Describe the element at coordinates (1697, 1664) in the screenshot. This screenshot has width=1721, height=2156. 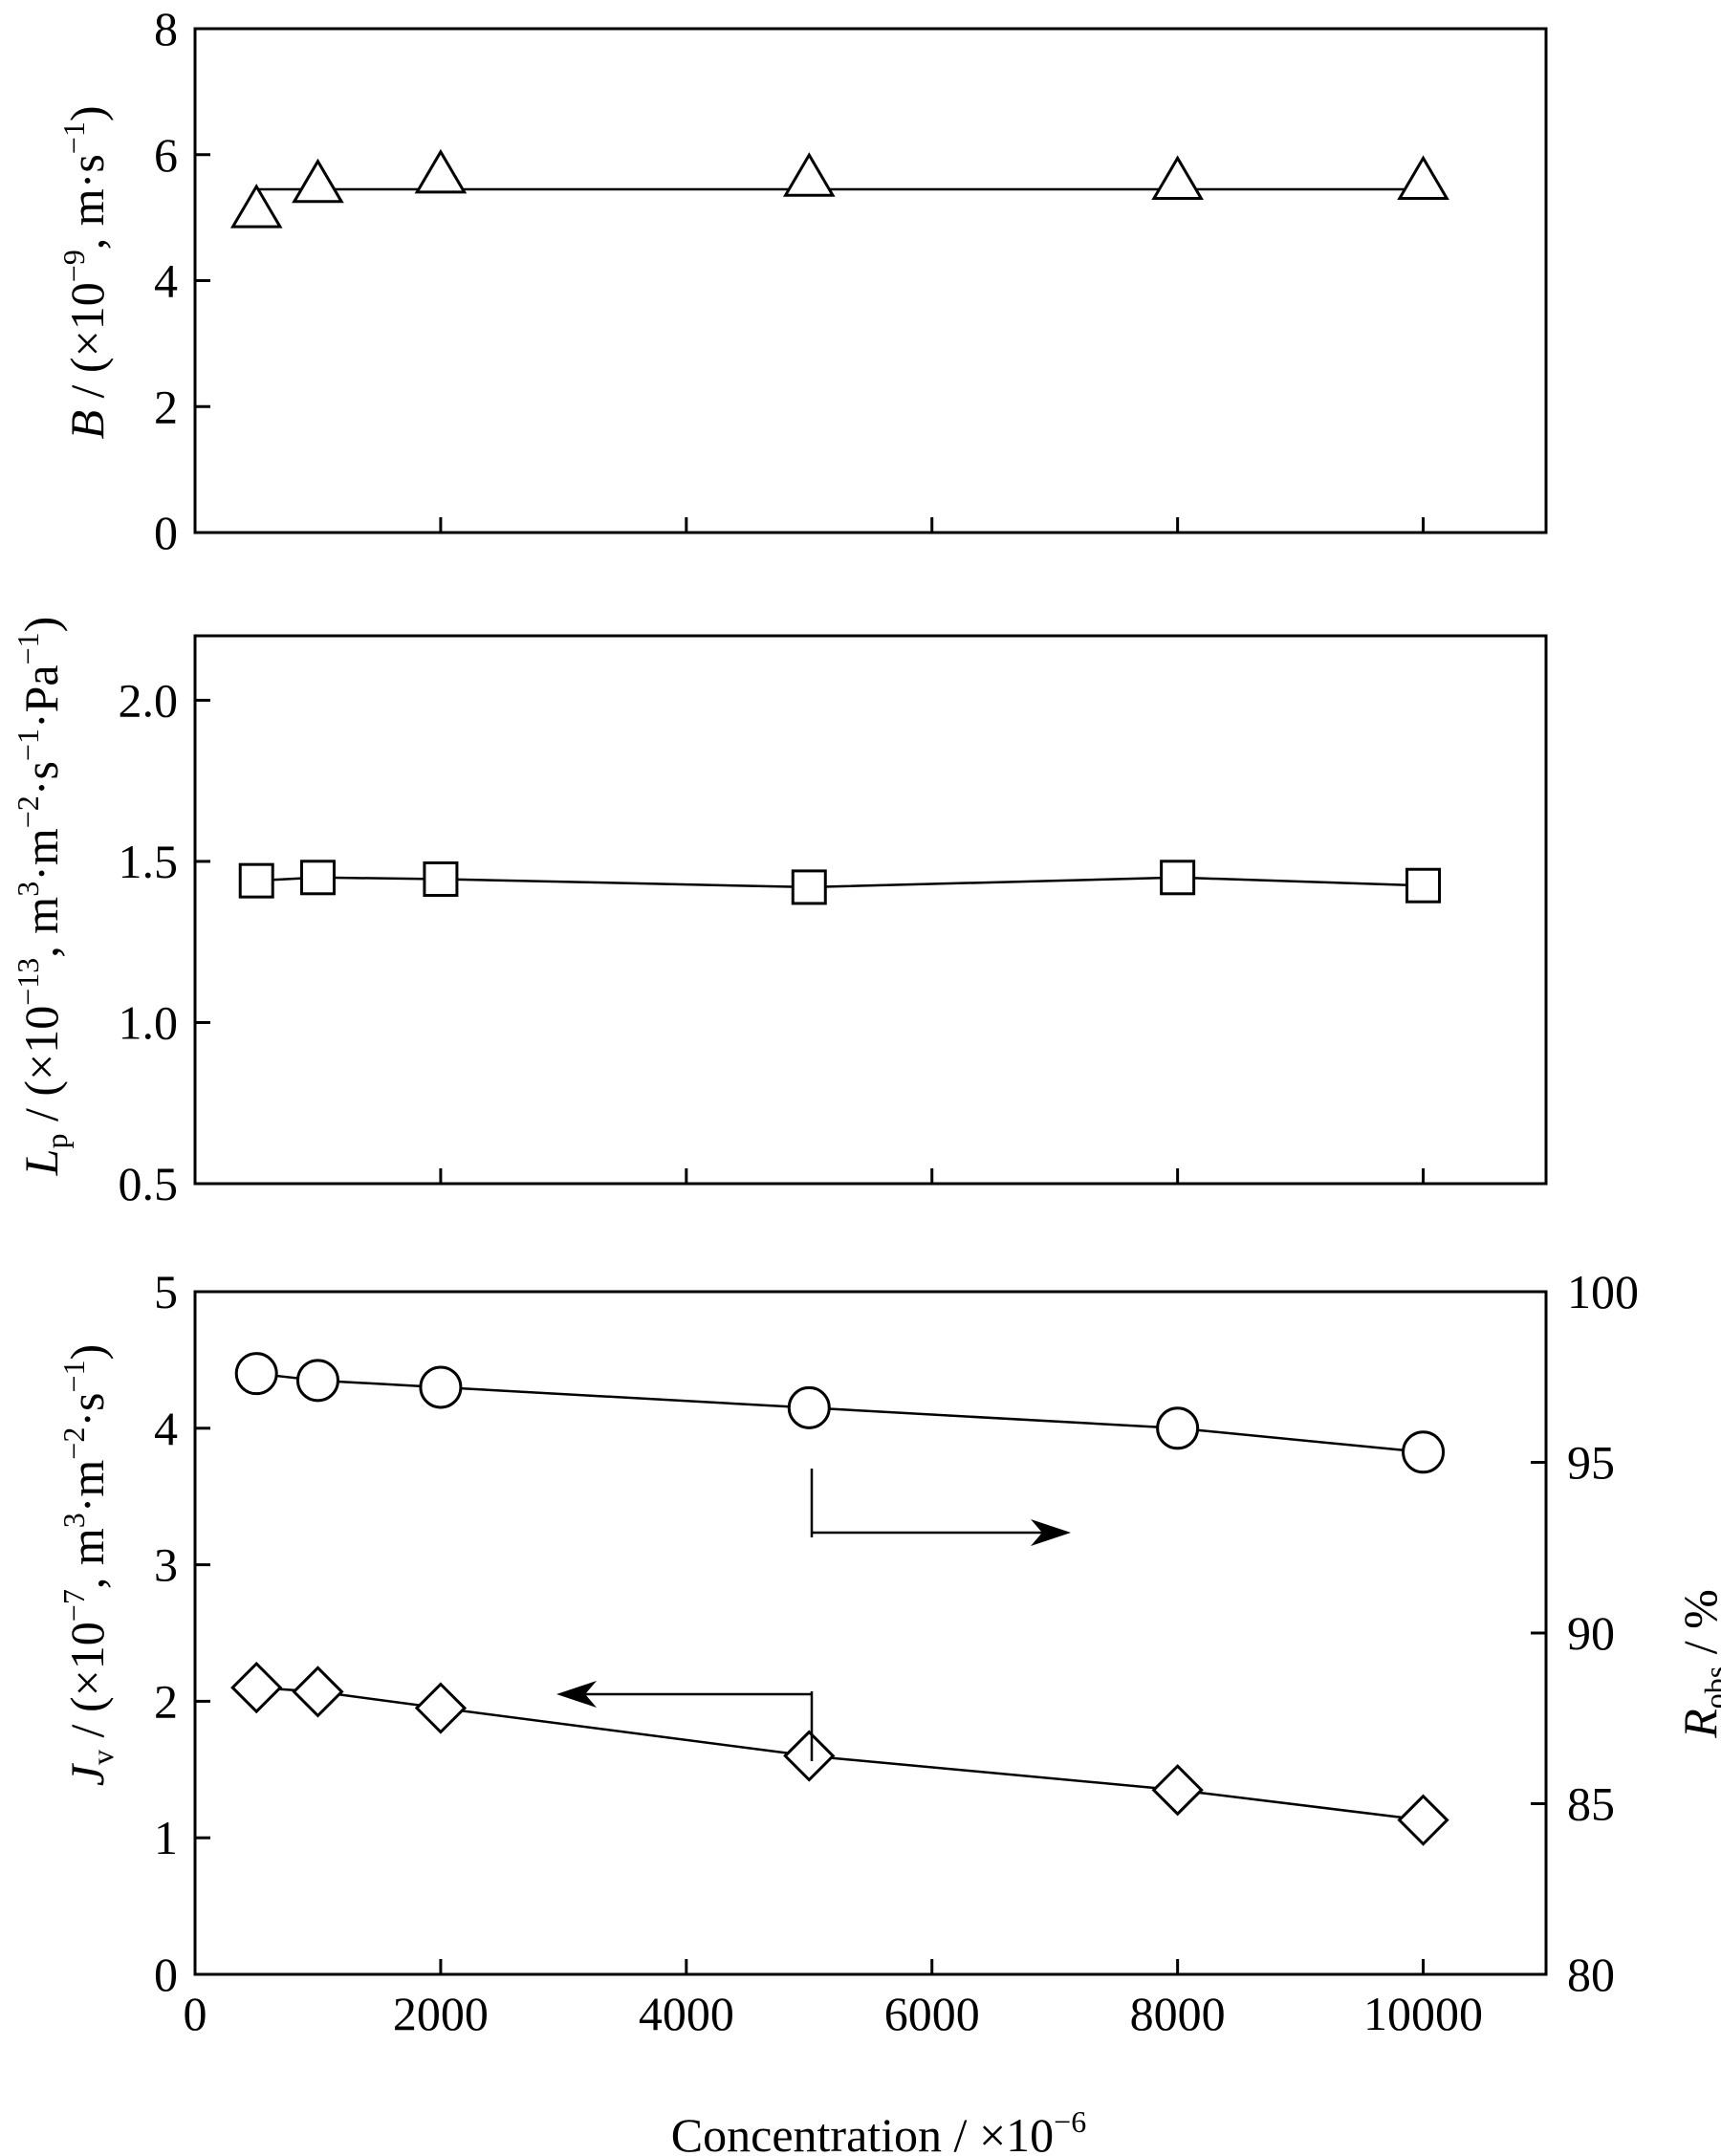
I see `y-axis-title-robs: Robs / %` at that location.